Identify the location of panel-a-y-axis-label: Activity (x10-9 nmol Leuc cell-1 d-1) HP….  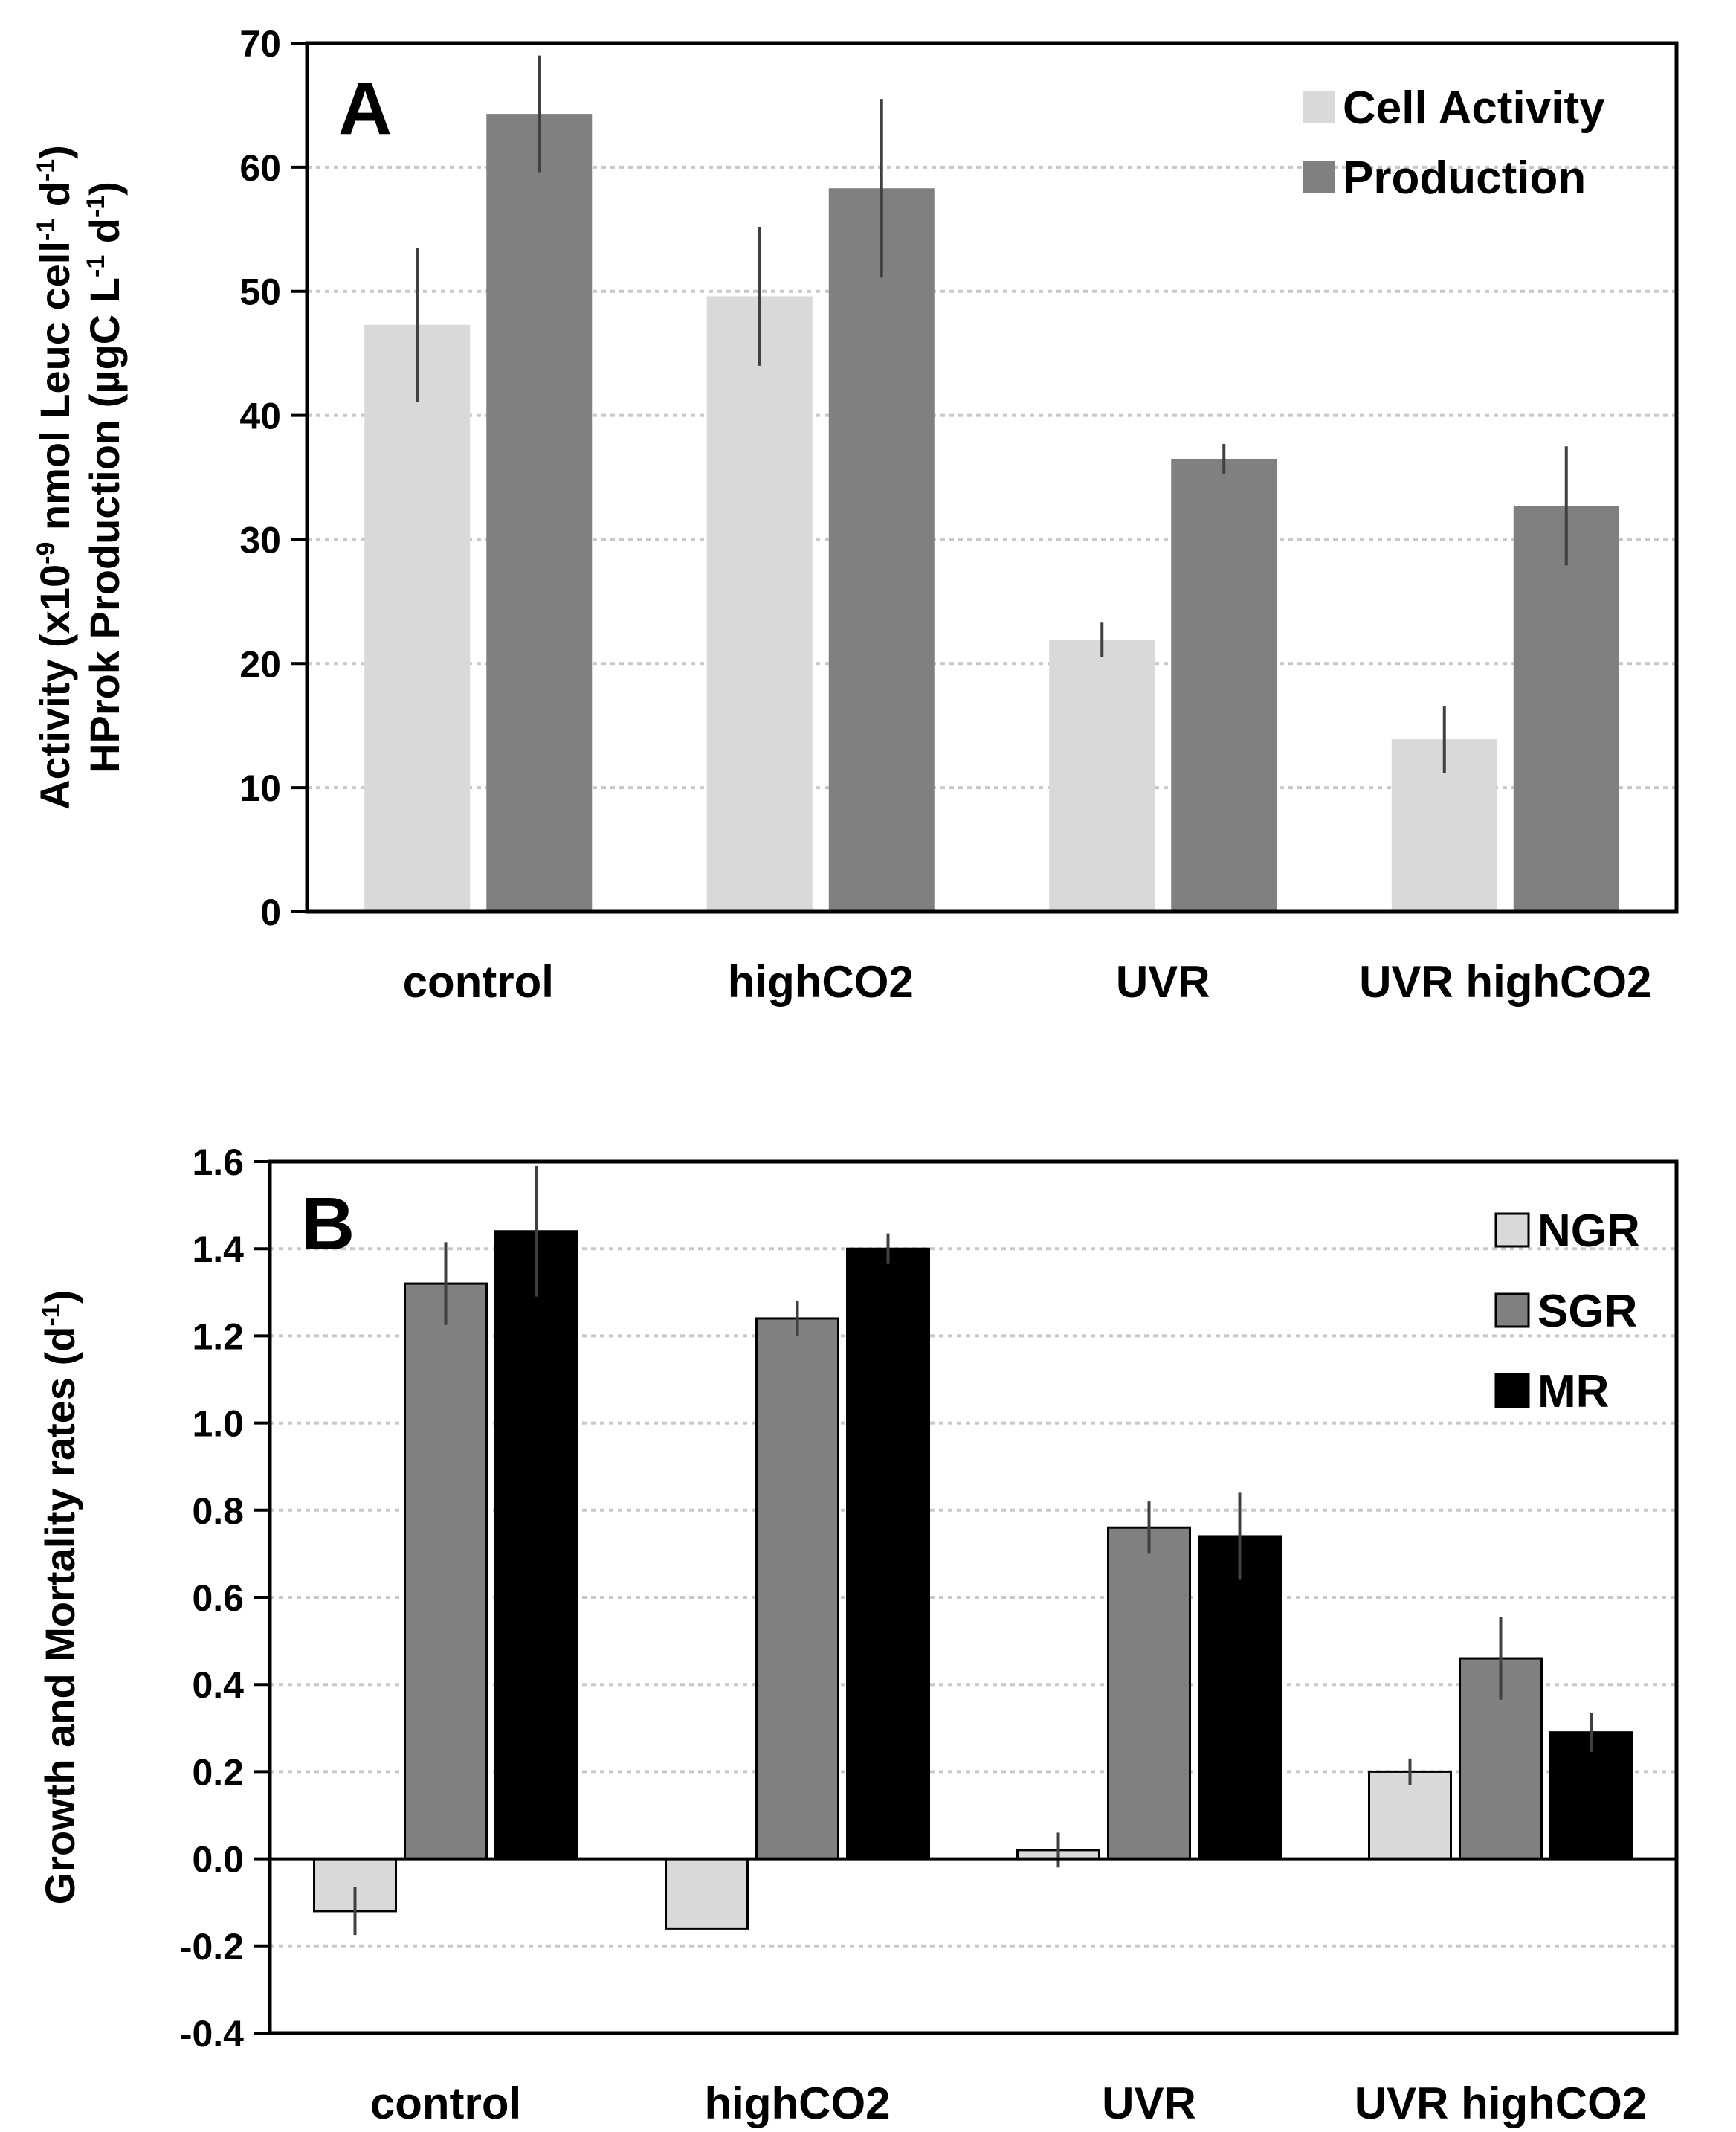
(79, 477).